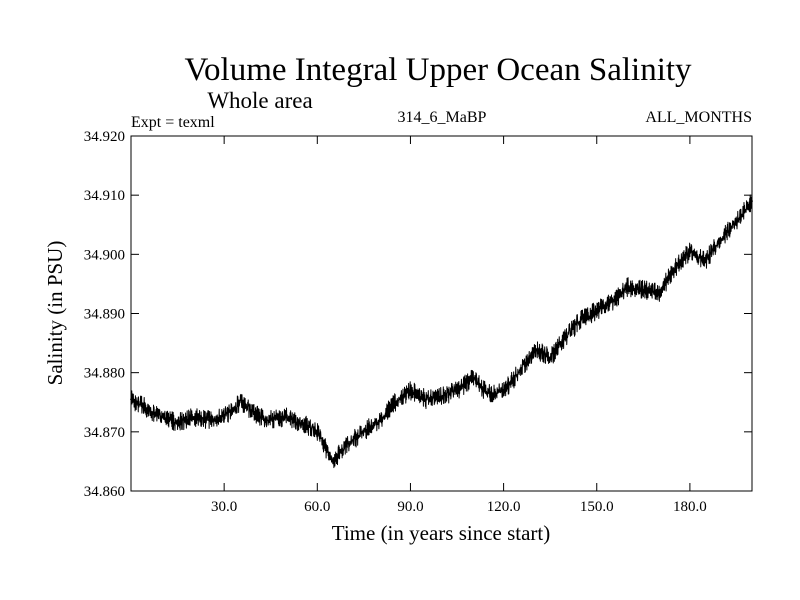 This screenshot has height=600, width=800. What do you see at coordinates (597, 507) in the screenshot?
I see `x-tick-label: 150.0` at bounding box center [597, 507].